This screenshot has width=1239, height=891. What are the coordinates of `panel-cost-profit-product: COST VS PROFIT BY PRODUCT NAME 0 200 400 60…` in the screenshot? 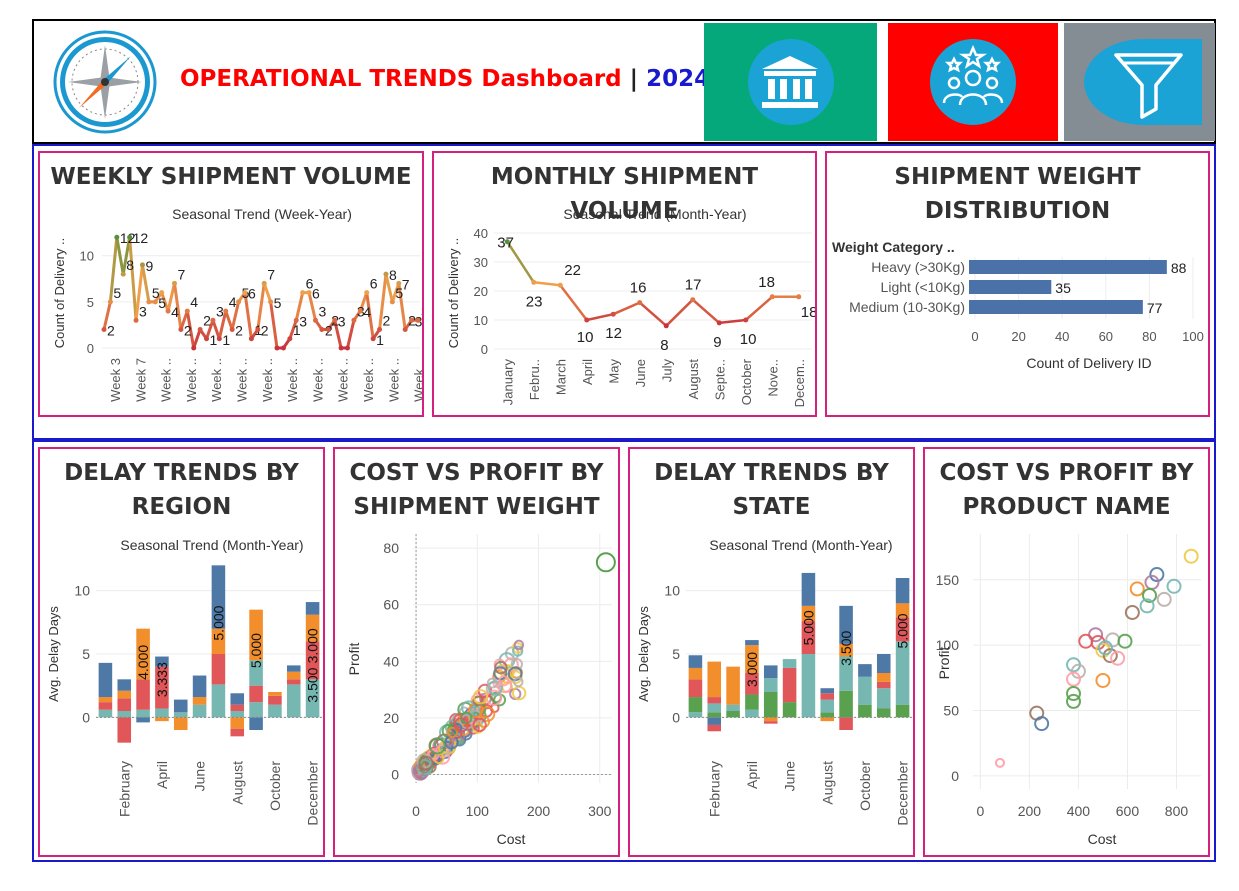 It's located at (1066, 652).